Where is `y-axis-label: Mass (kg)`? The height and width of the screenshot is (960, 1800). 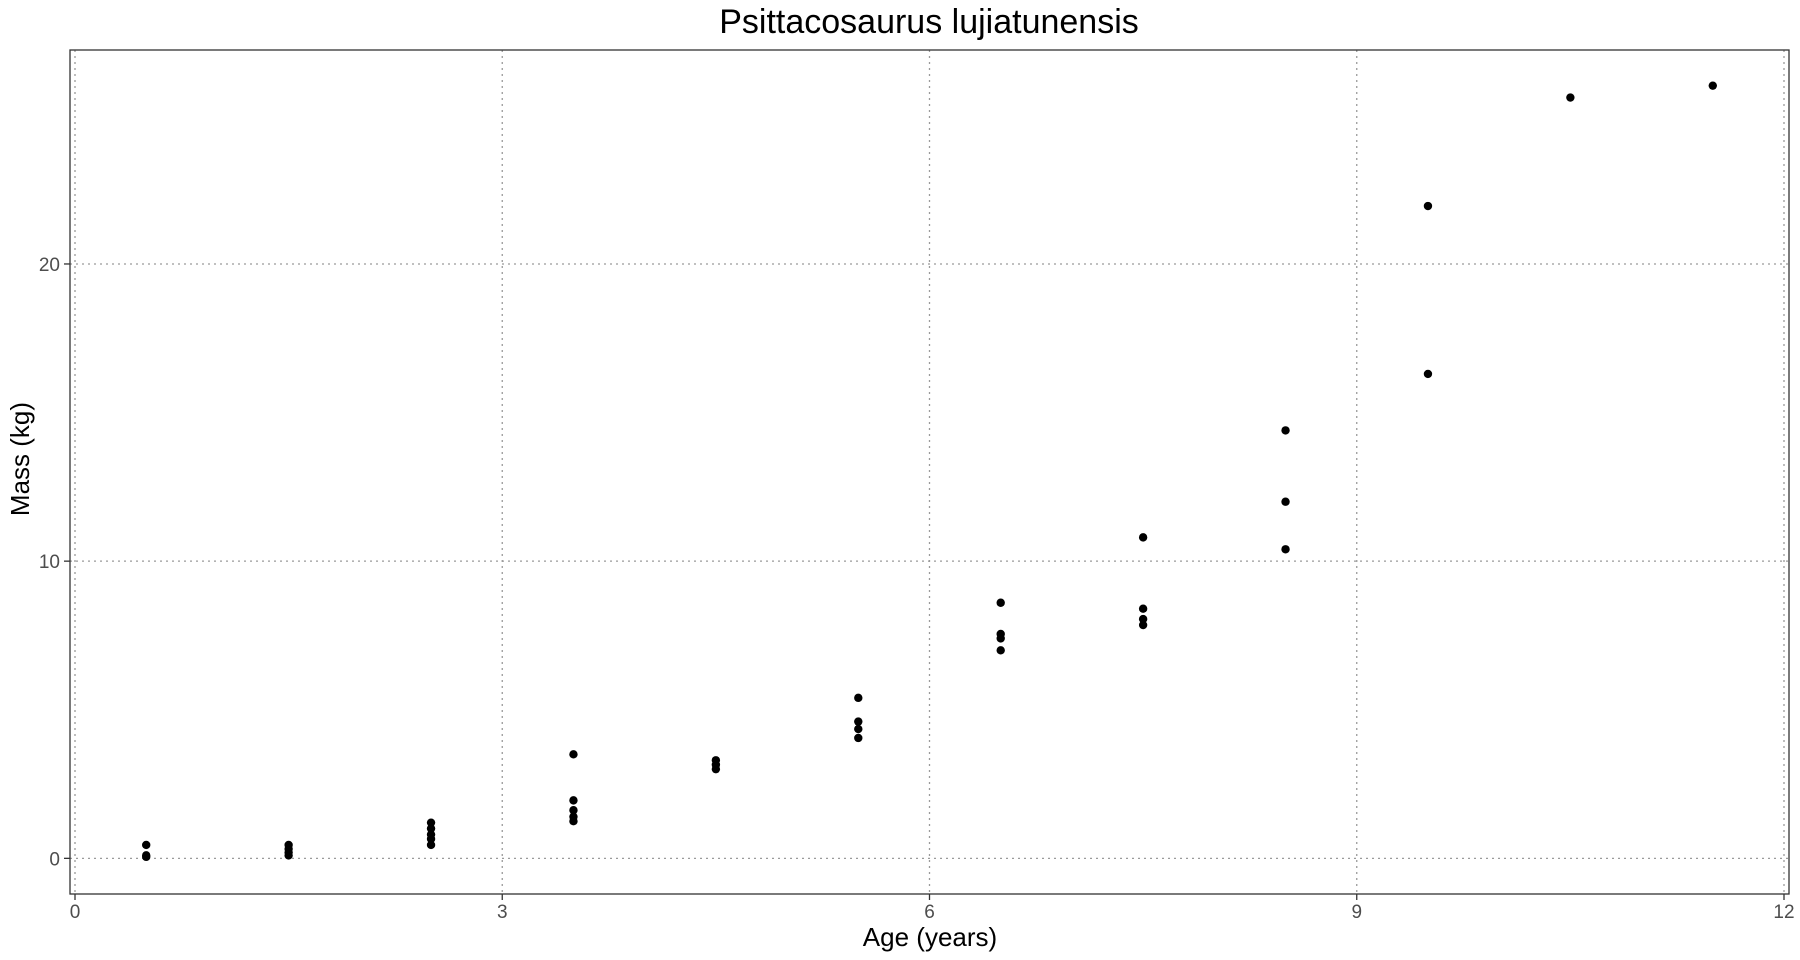
y-axis-label: Mass (kg) is located at coordinates (20, 459).